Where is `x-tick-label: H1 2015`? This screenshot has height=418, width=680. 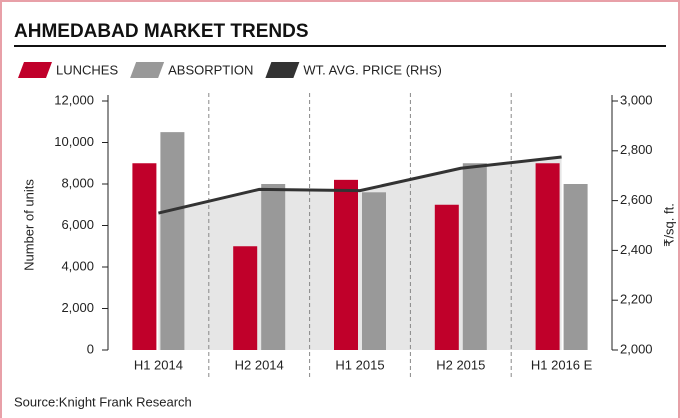
x-tick-label: H1 2015 is located at coordinates (359, 364).